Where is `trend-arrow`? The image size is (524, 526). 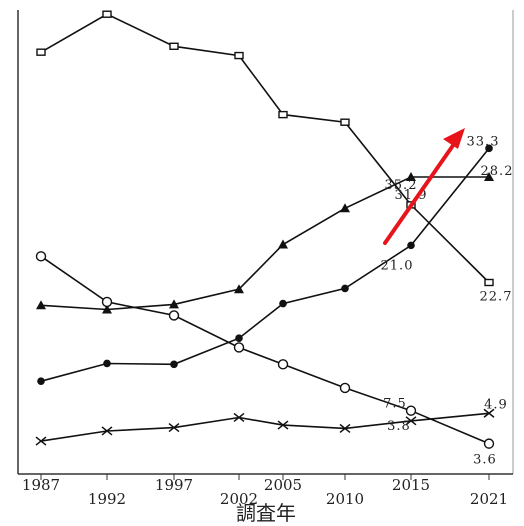
trend-arrow is located at coordinates (424, 186).